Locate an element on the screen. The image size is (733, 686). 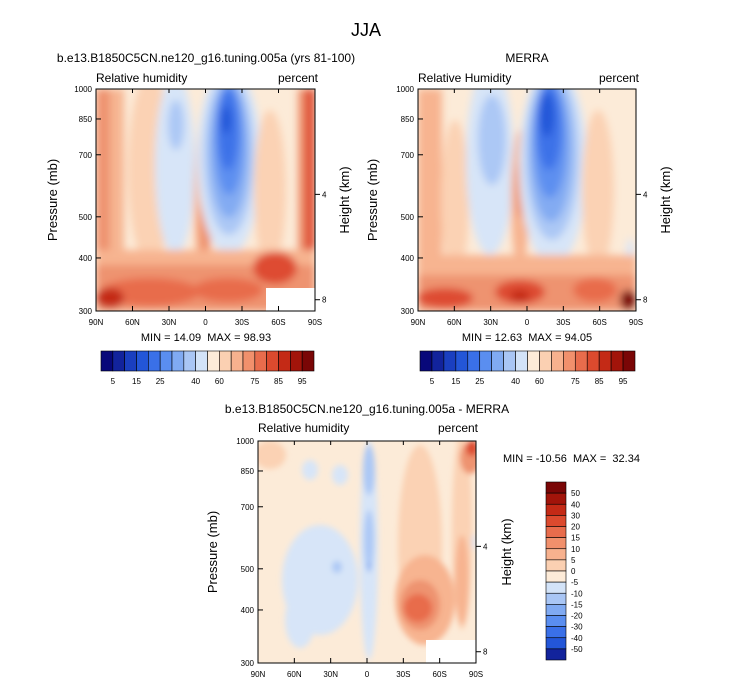
figure-title: JJA is located at coordinates (366, 30).